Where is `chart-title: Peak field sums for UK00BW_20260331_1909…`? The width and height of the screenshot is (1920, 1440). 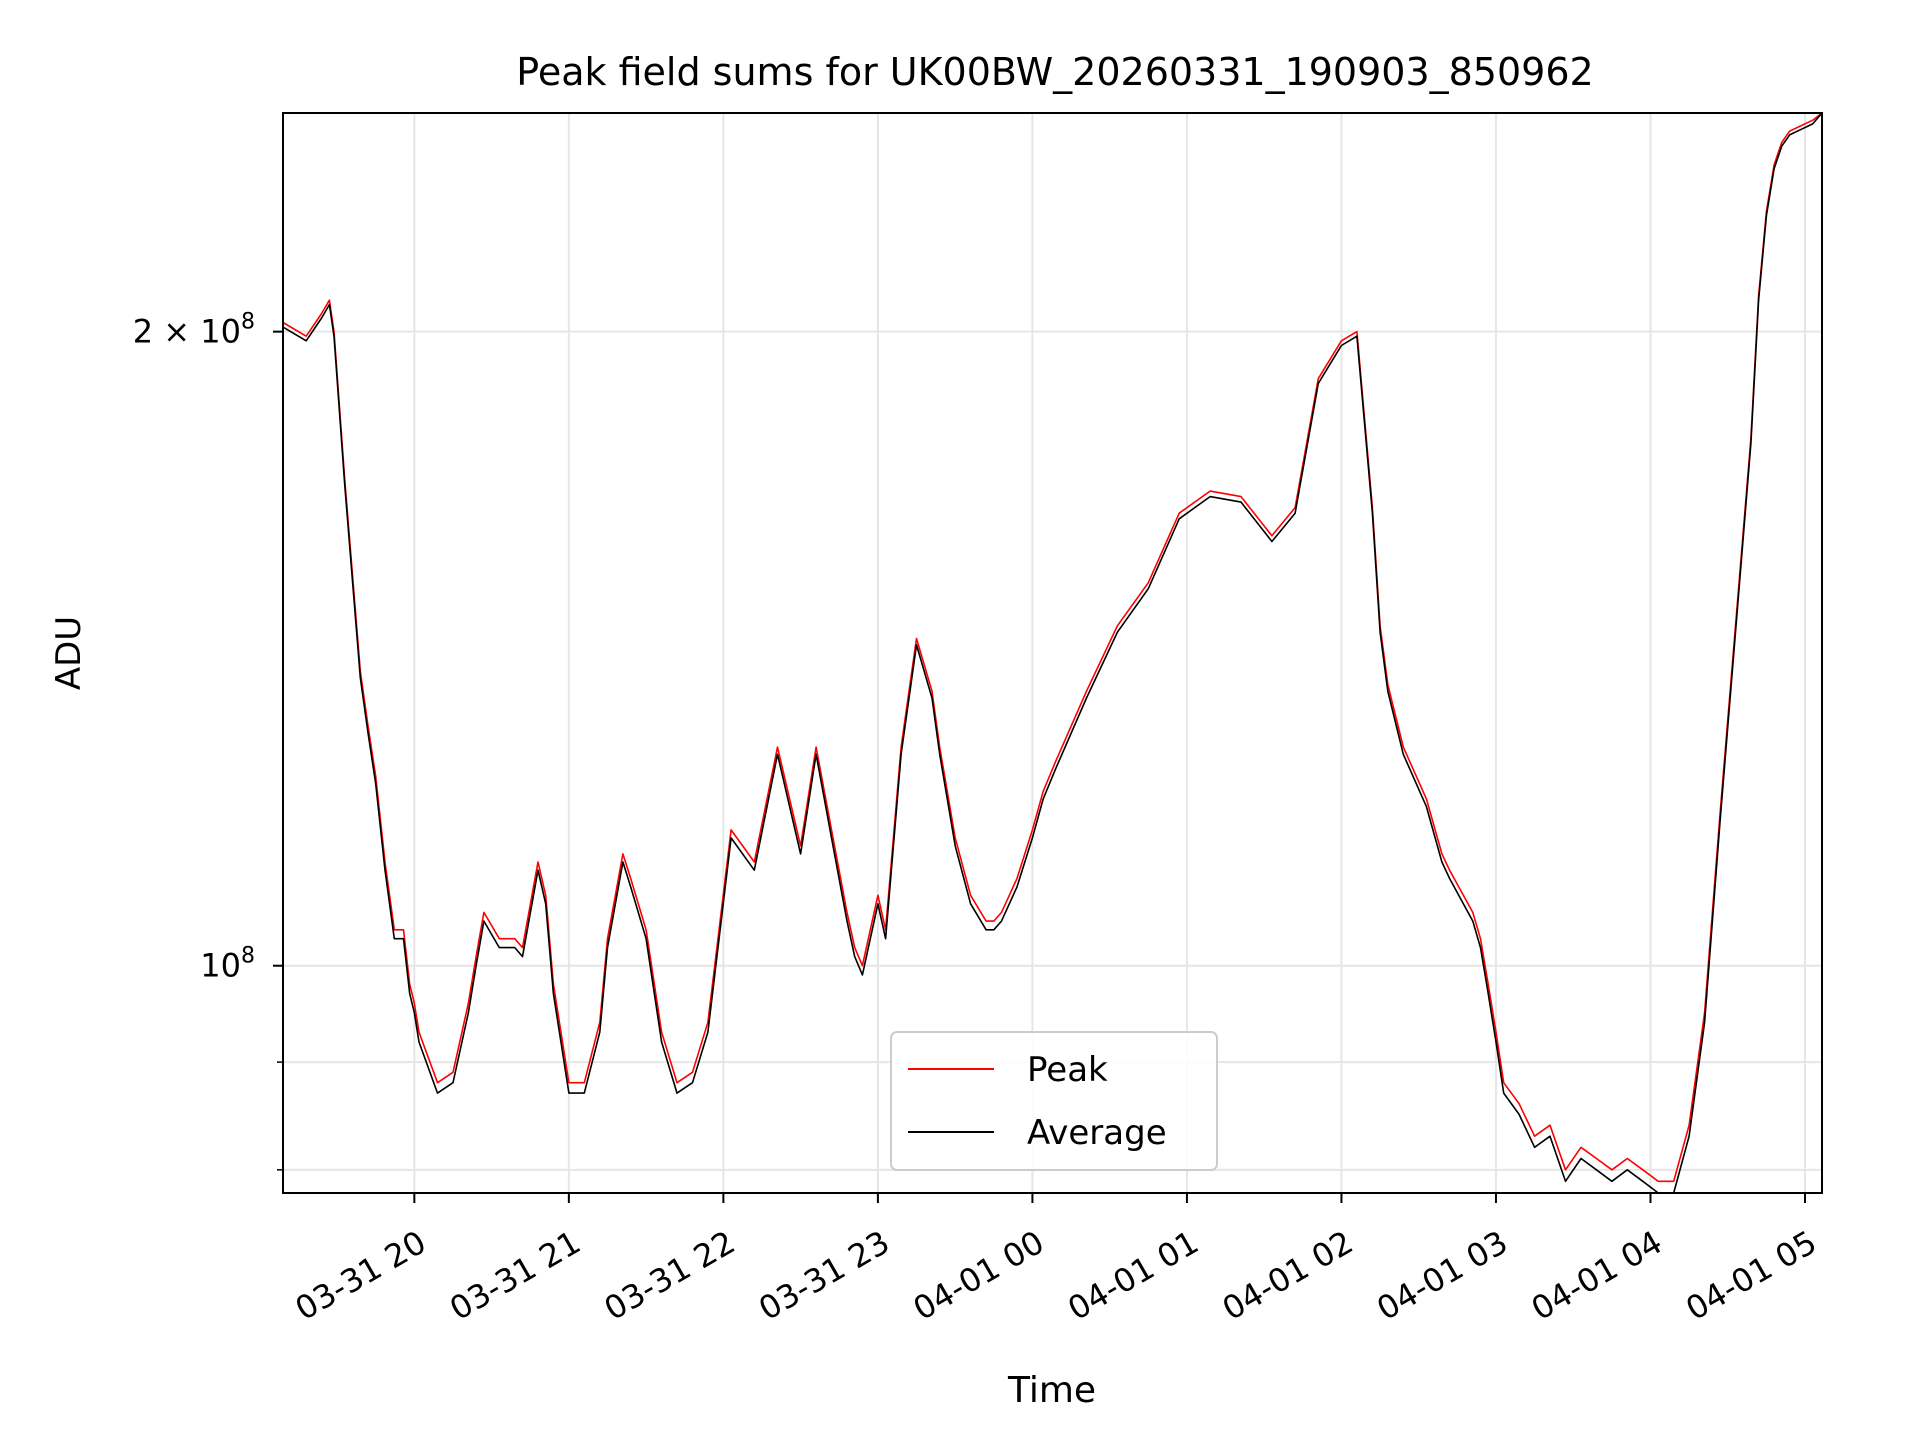 chart-title: Peak field sums for UK00BW_20260331_1909… is located at coordinates (1054, 72).